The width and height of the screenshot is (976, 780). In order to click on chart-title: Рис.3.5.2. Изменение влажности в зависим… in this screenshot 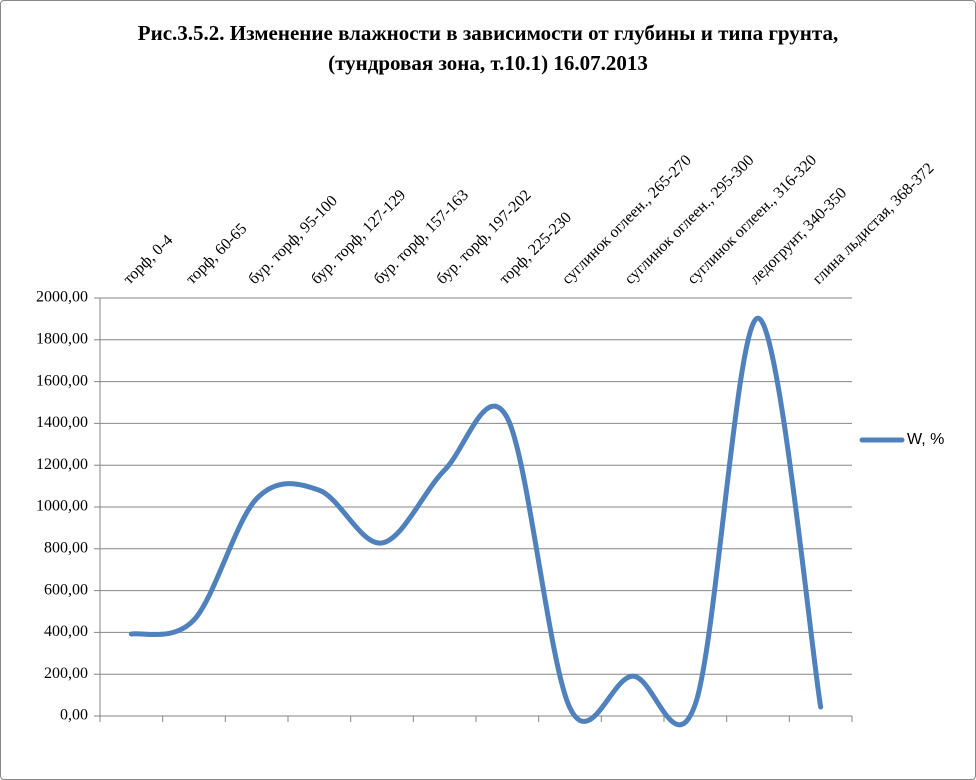, I will do `click(488, 48)`.